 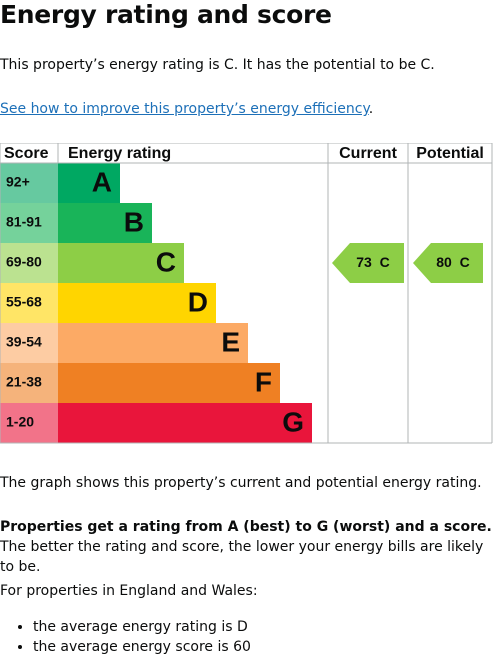 What do you see at coordinates (368, 153) in the screenshot?
I see `column-header: Current` at bounding box center [368, 153].